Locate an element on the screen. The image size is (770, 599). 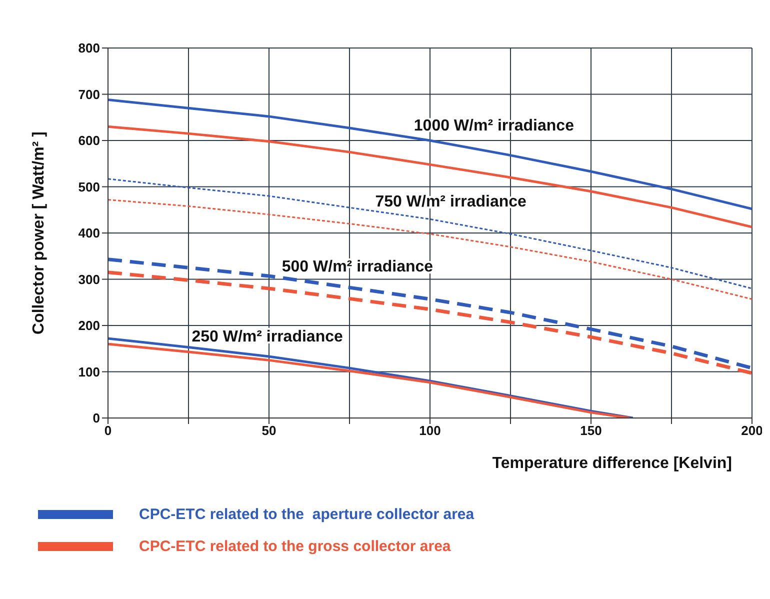
x-tick-label: 150 is located at coordinates (591, 430).